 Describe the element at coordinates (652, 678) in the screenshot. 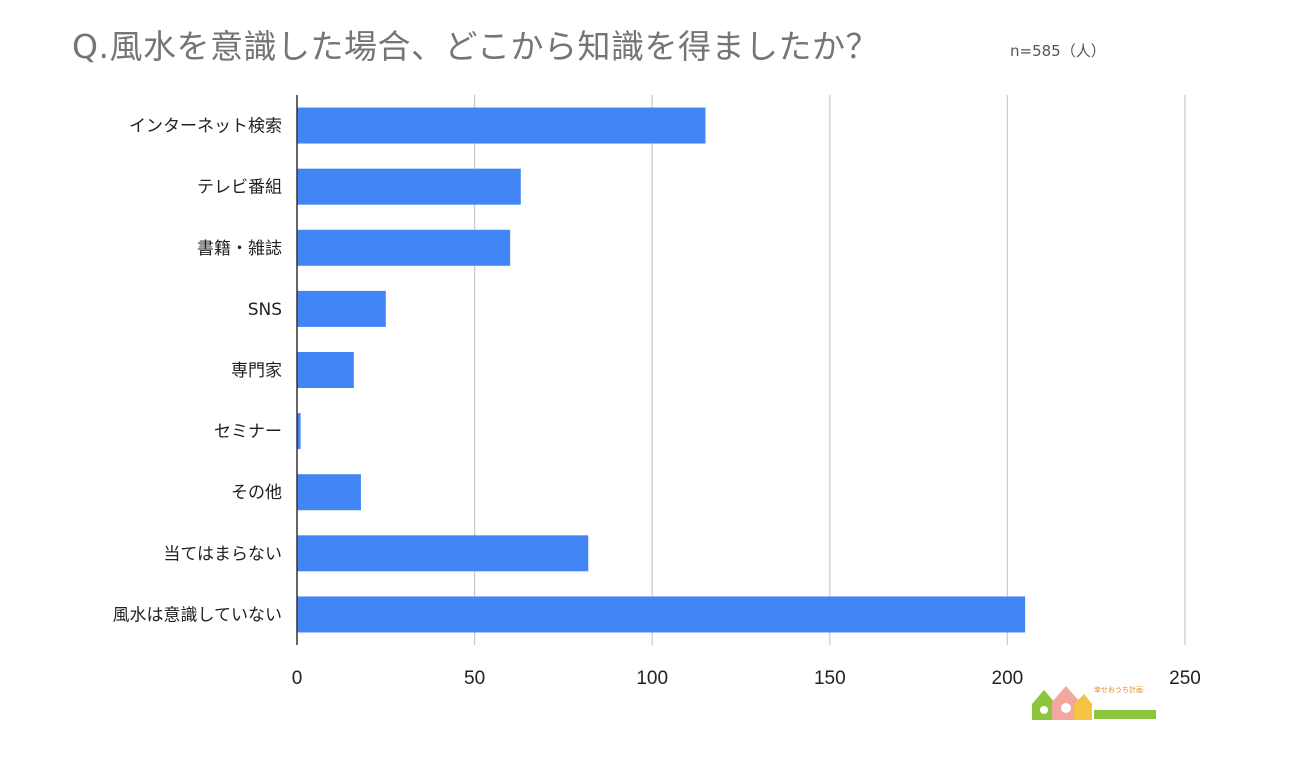

I see `x-tick-label: 100` at that location.